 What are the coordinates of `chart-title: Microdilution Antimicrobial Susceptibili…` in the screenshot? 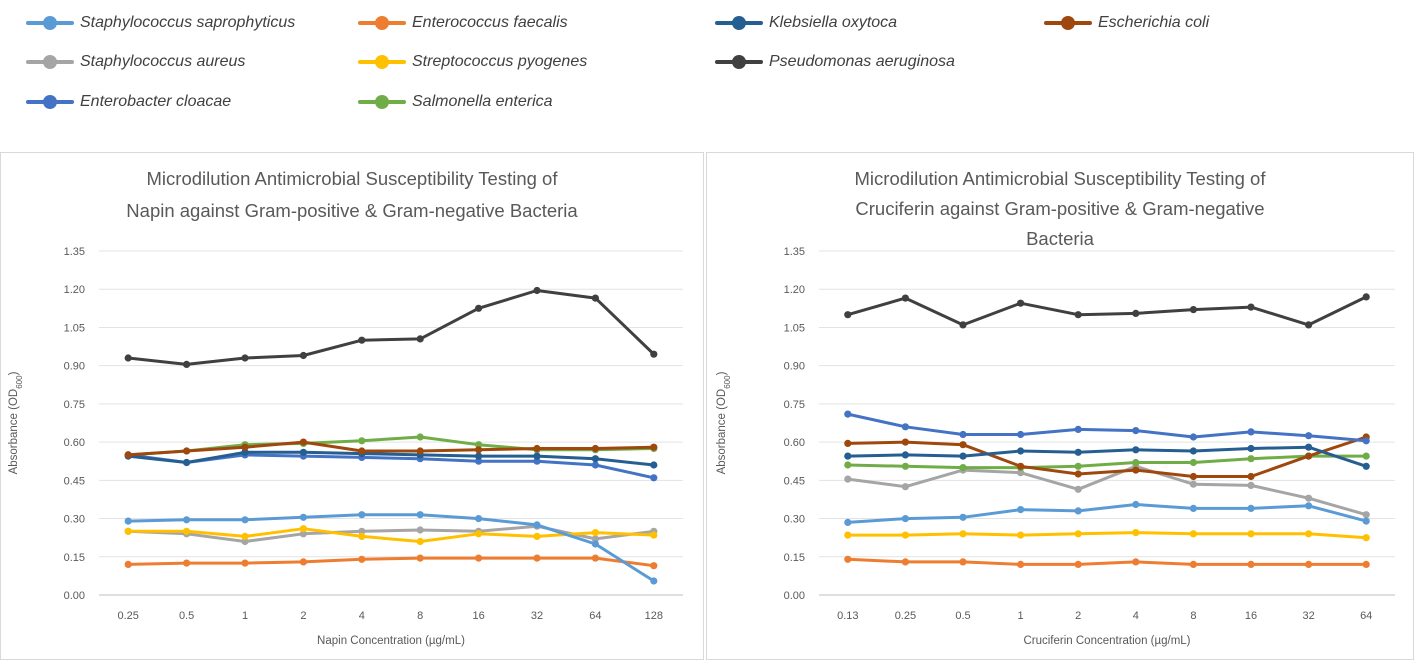 It's located at (1061, 178).